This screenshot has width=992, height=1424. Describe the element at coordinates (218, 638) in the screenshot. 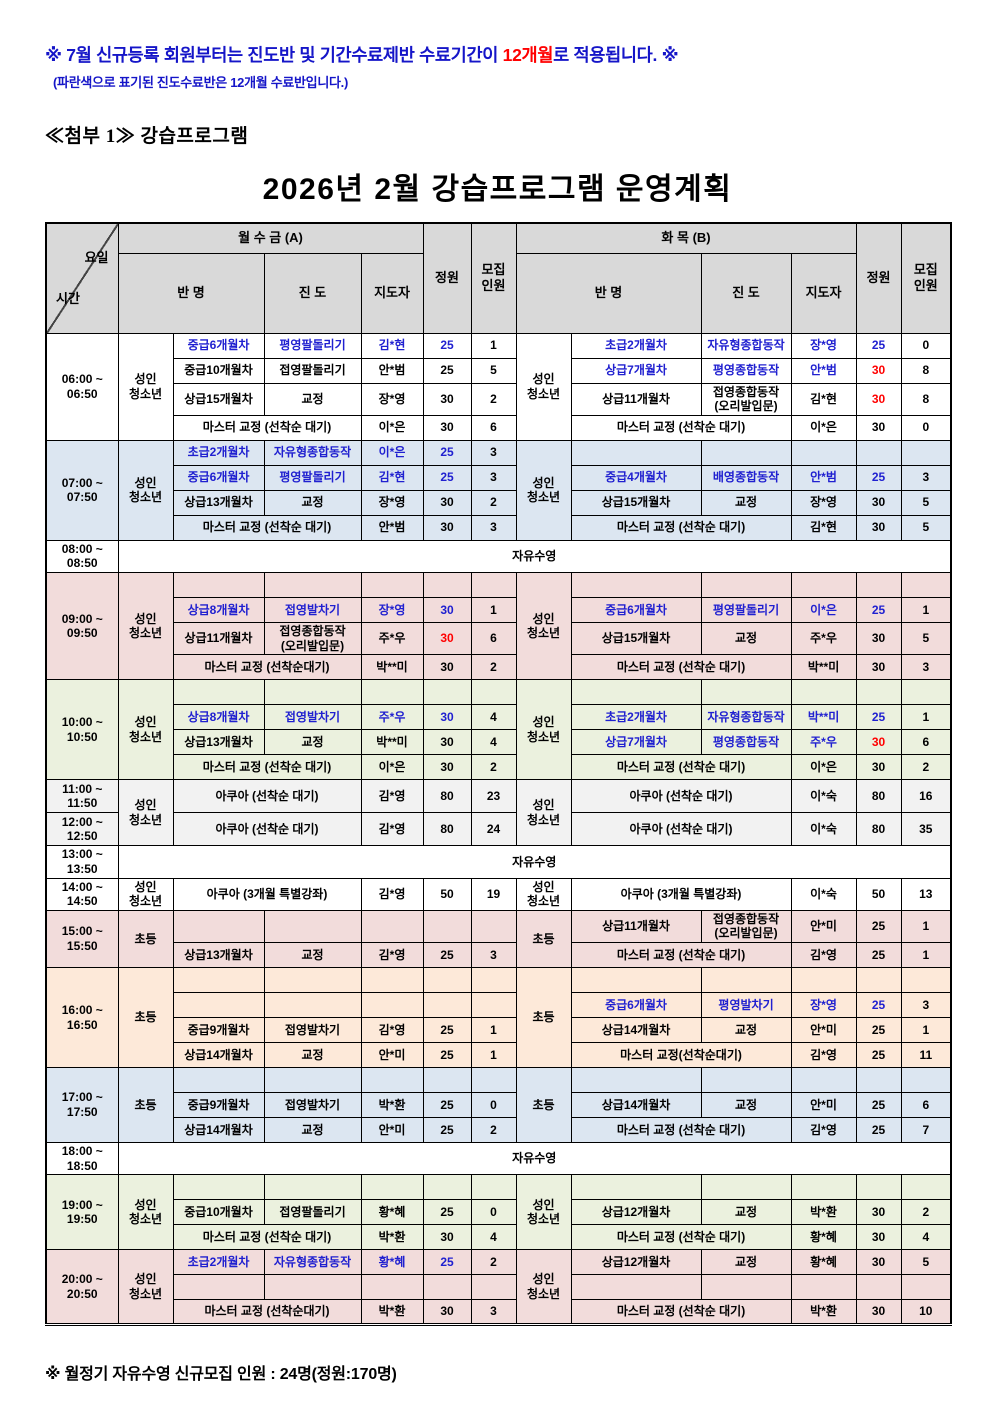

I see `class-cell: 상급11개월차` at that location.